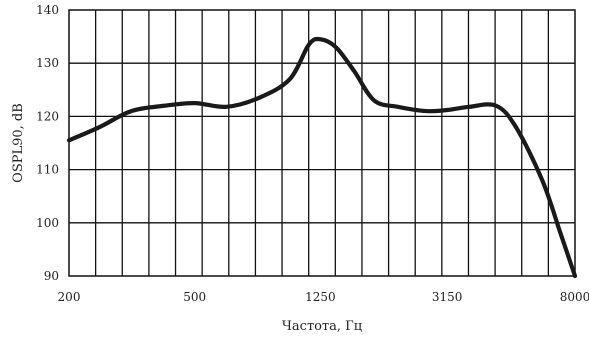 The image size is (589, 338). I want to click on y-tick-labels: 90 100 110 120 130 140, so click(47, 143).